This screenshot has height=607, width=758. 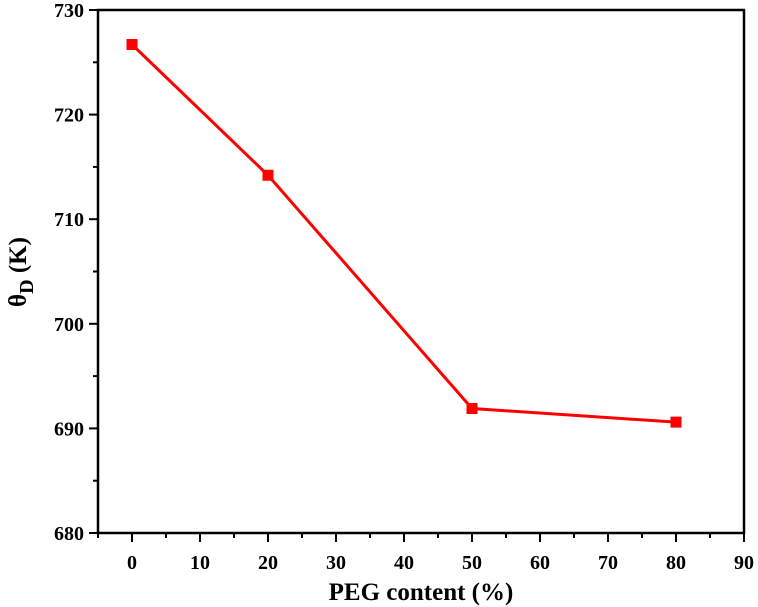 What do you see at coordinates (69, 116) in the screenshot?
I see `y-tick-label: 720` at bounding box center [69, 116].